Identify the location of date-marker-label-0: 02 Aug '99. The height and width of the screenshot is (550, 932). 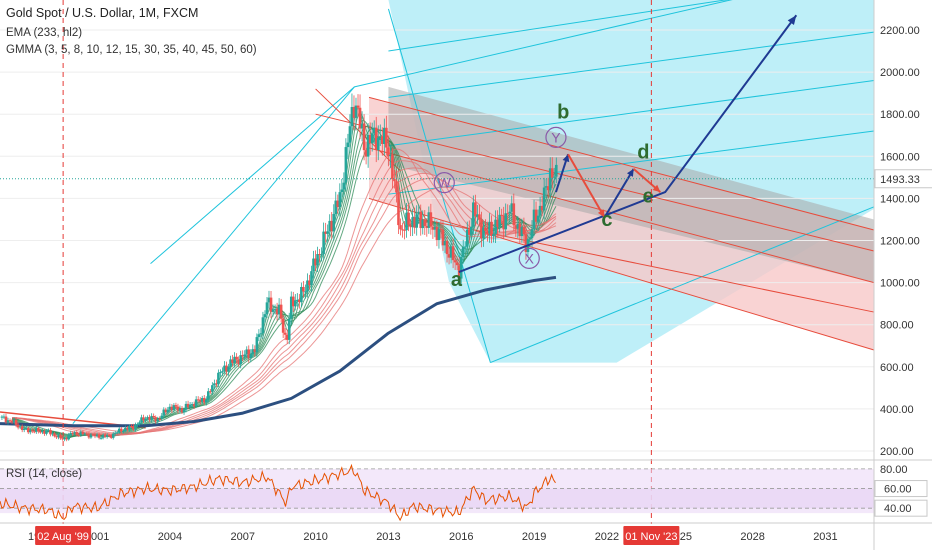
(63, 537).